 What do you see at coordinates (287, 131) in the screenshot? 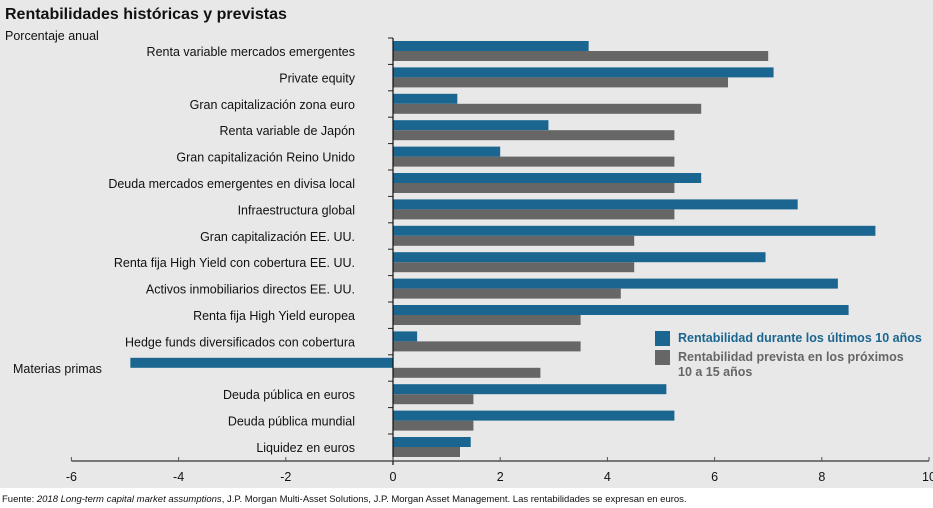
I see `category-label: Renta variable de Japón` at bounding box center [287, 131].